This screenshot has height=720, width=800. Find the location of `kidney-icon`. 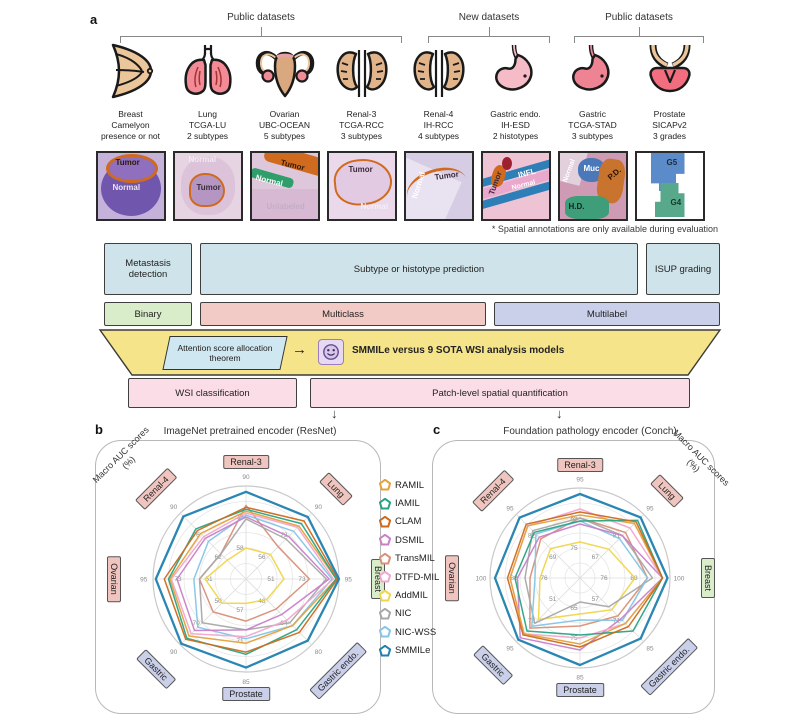

kidney-icon is located at coordinates (362, 73).